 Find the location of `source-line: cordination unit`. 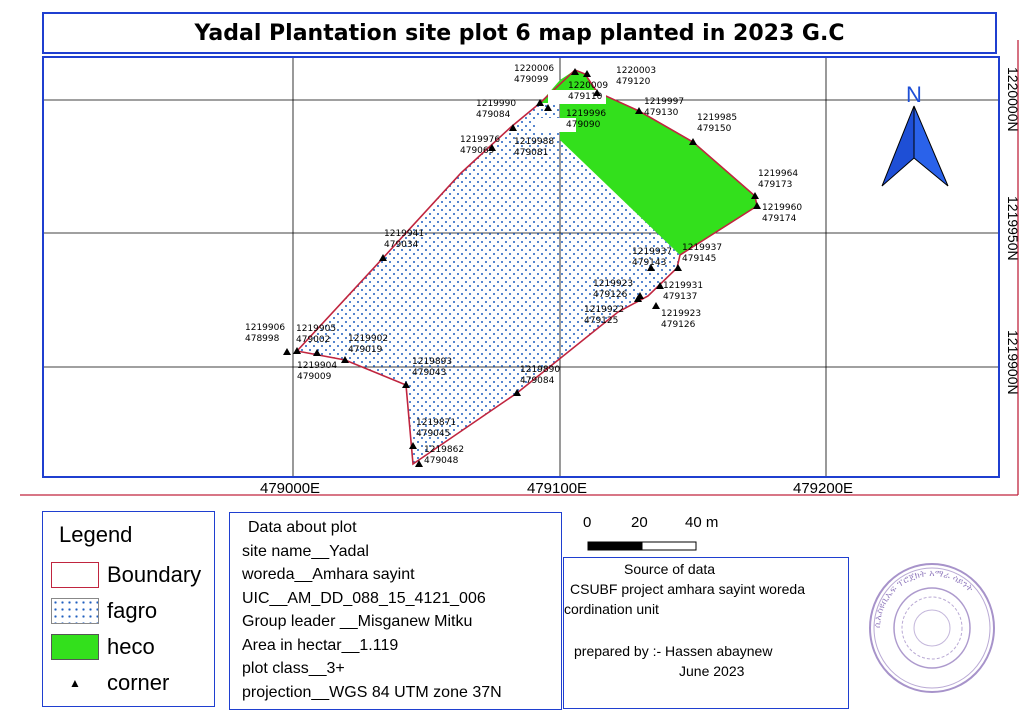

source-line: cordination unit is located at coordinates (611, 609).